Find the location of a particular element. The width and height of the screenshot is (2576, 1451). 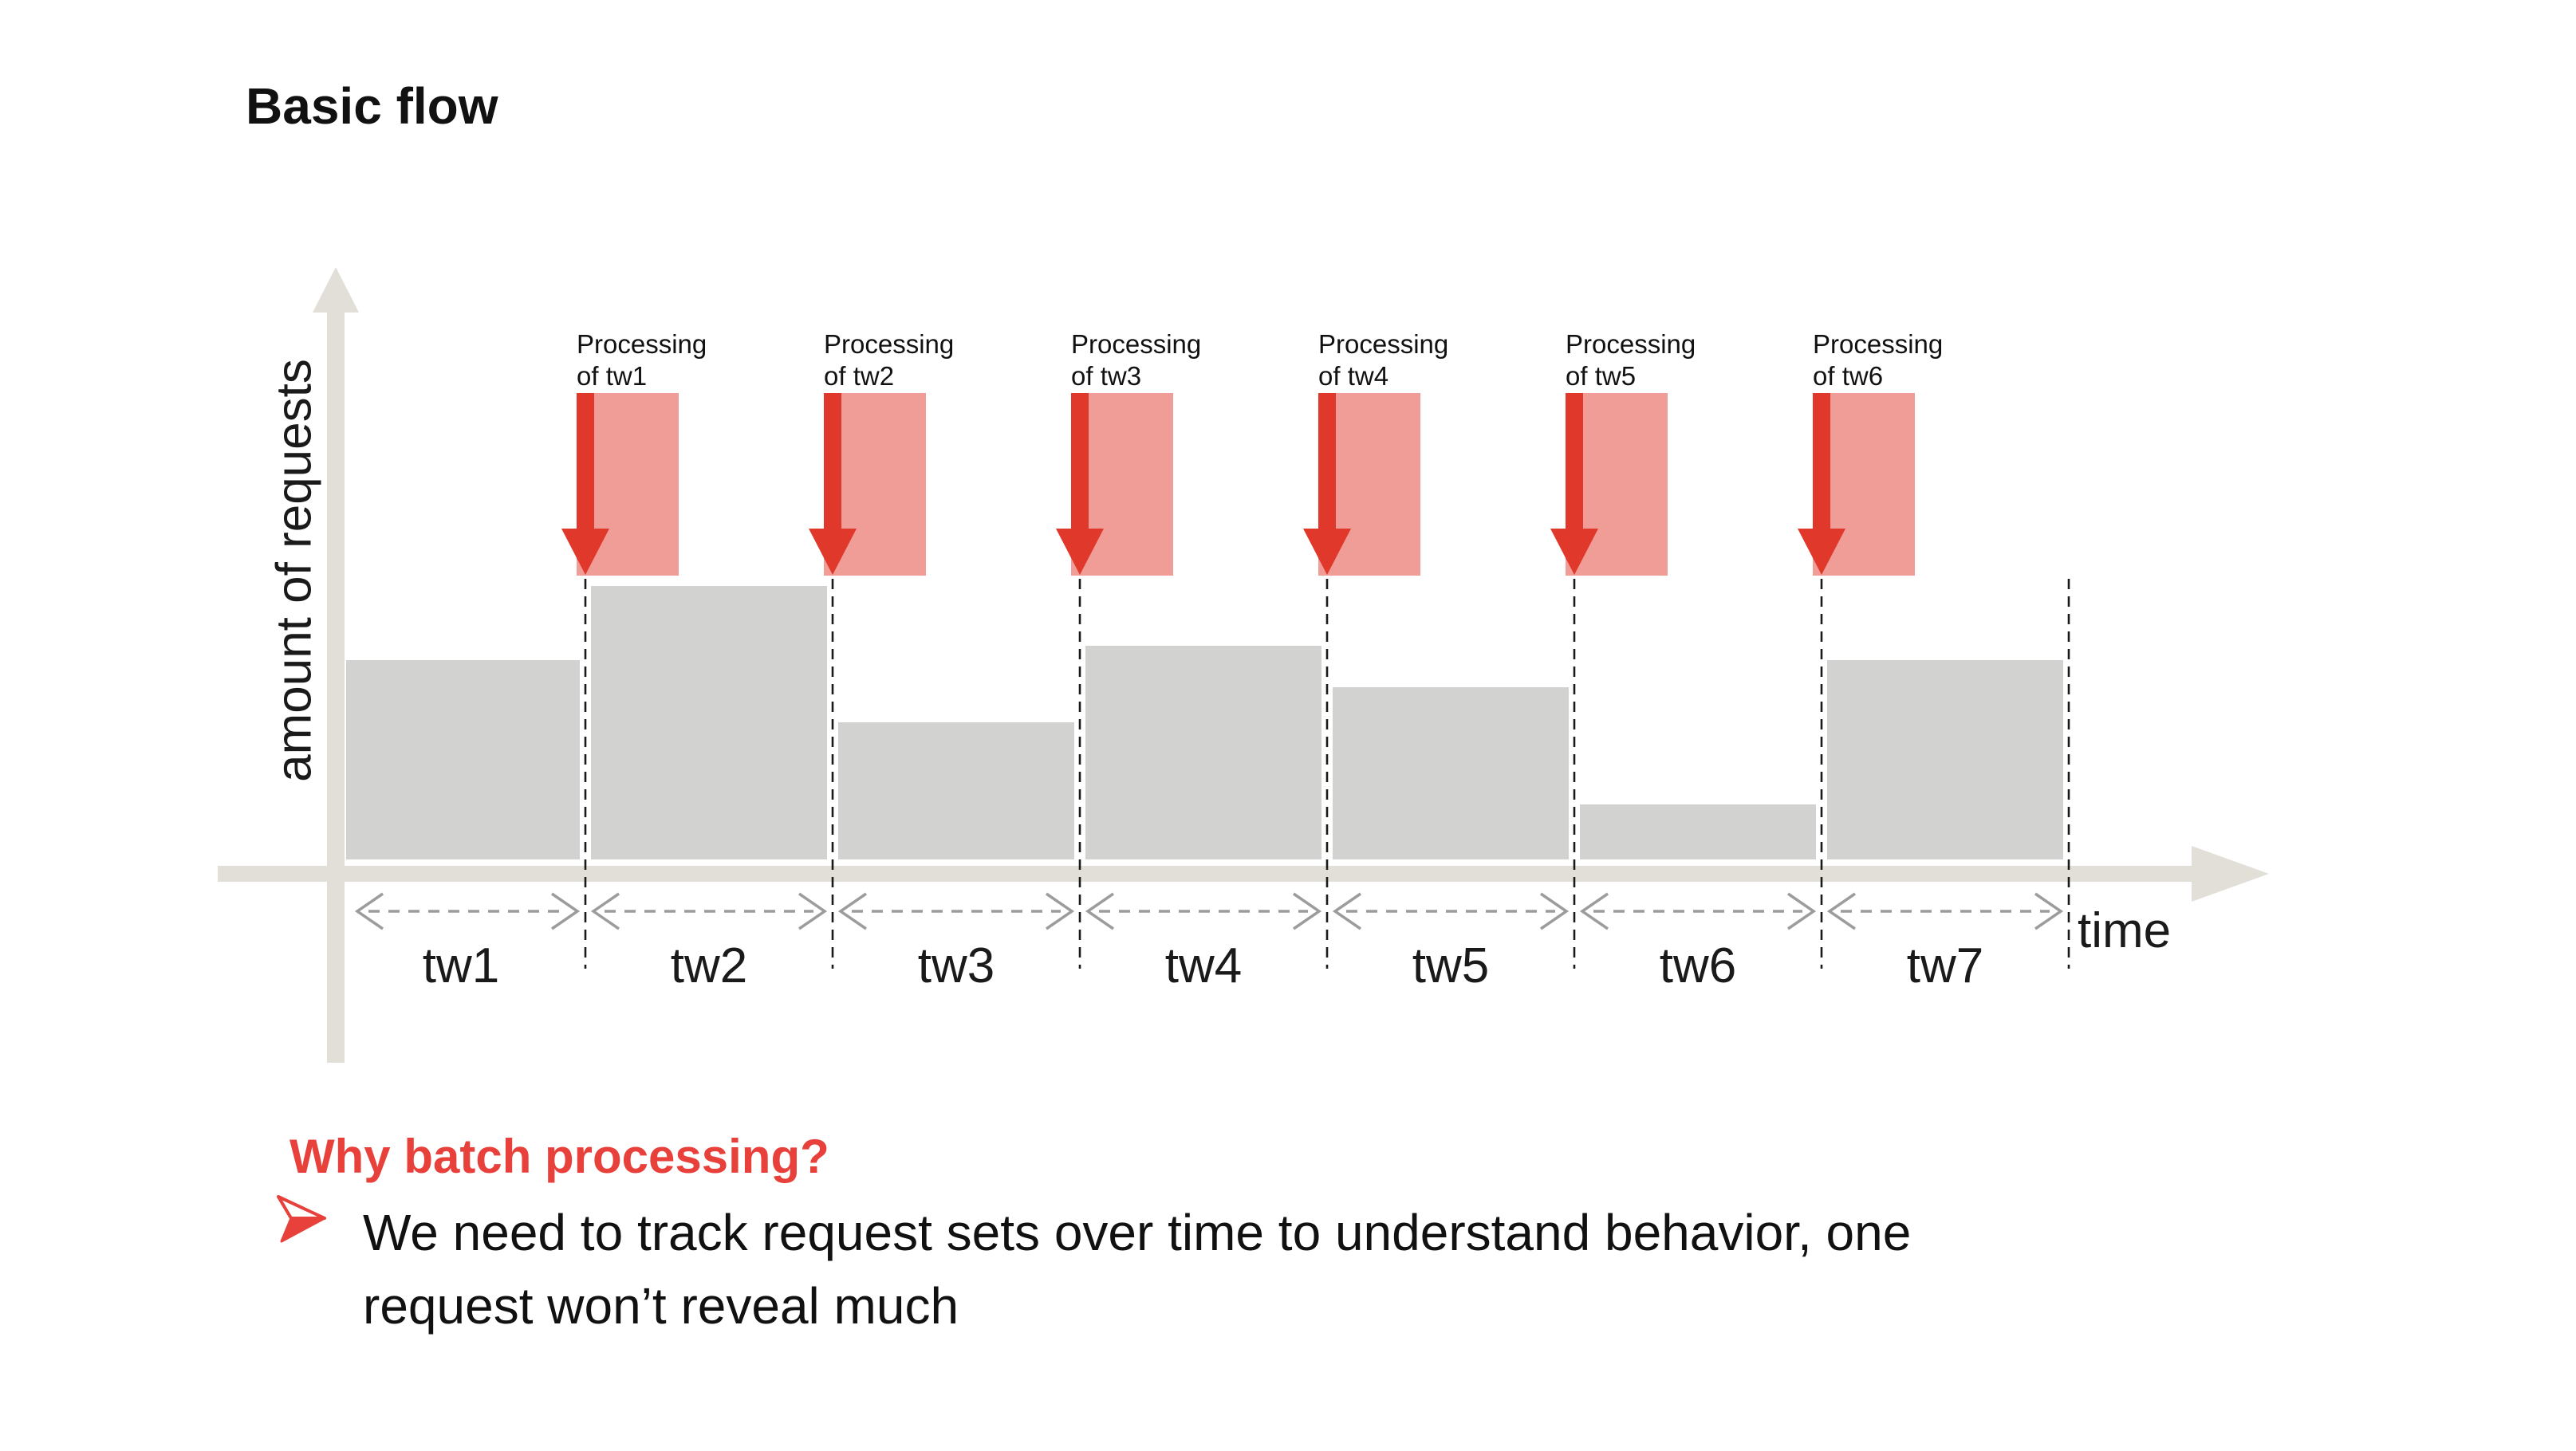

processing-annotation-tw5: Processing of tw5 is located at coordinates (1623, 456).